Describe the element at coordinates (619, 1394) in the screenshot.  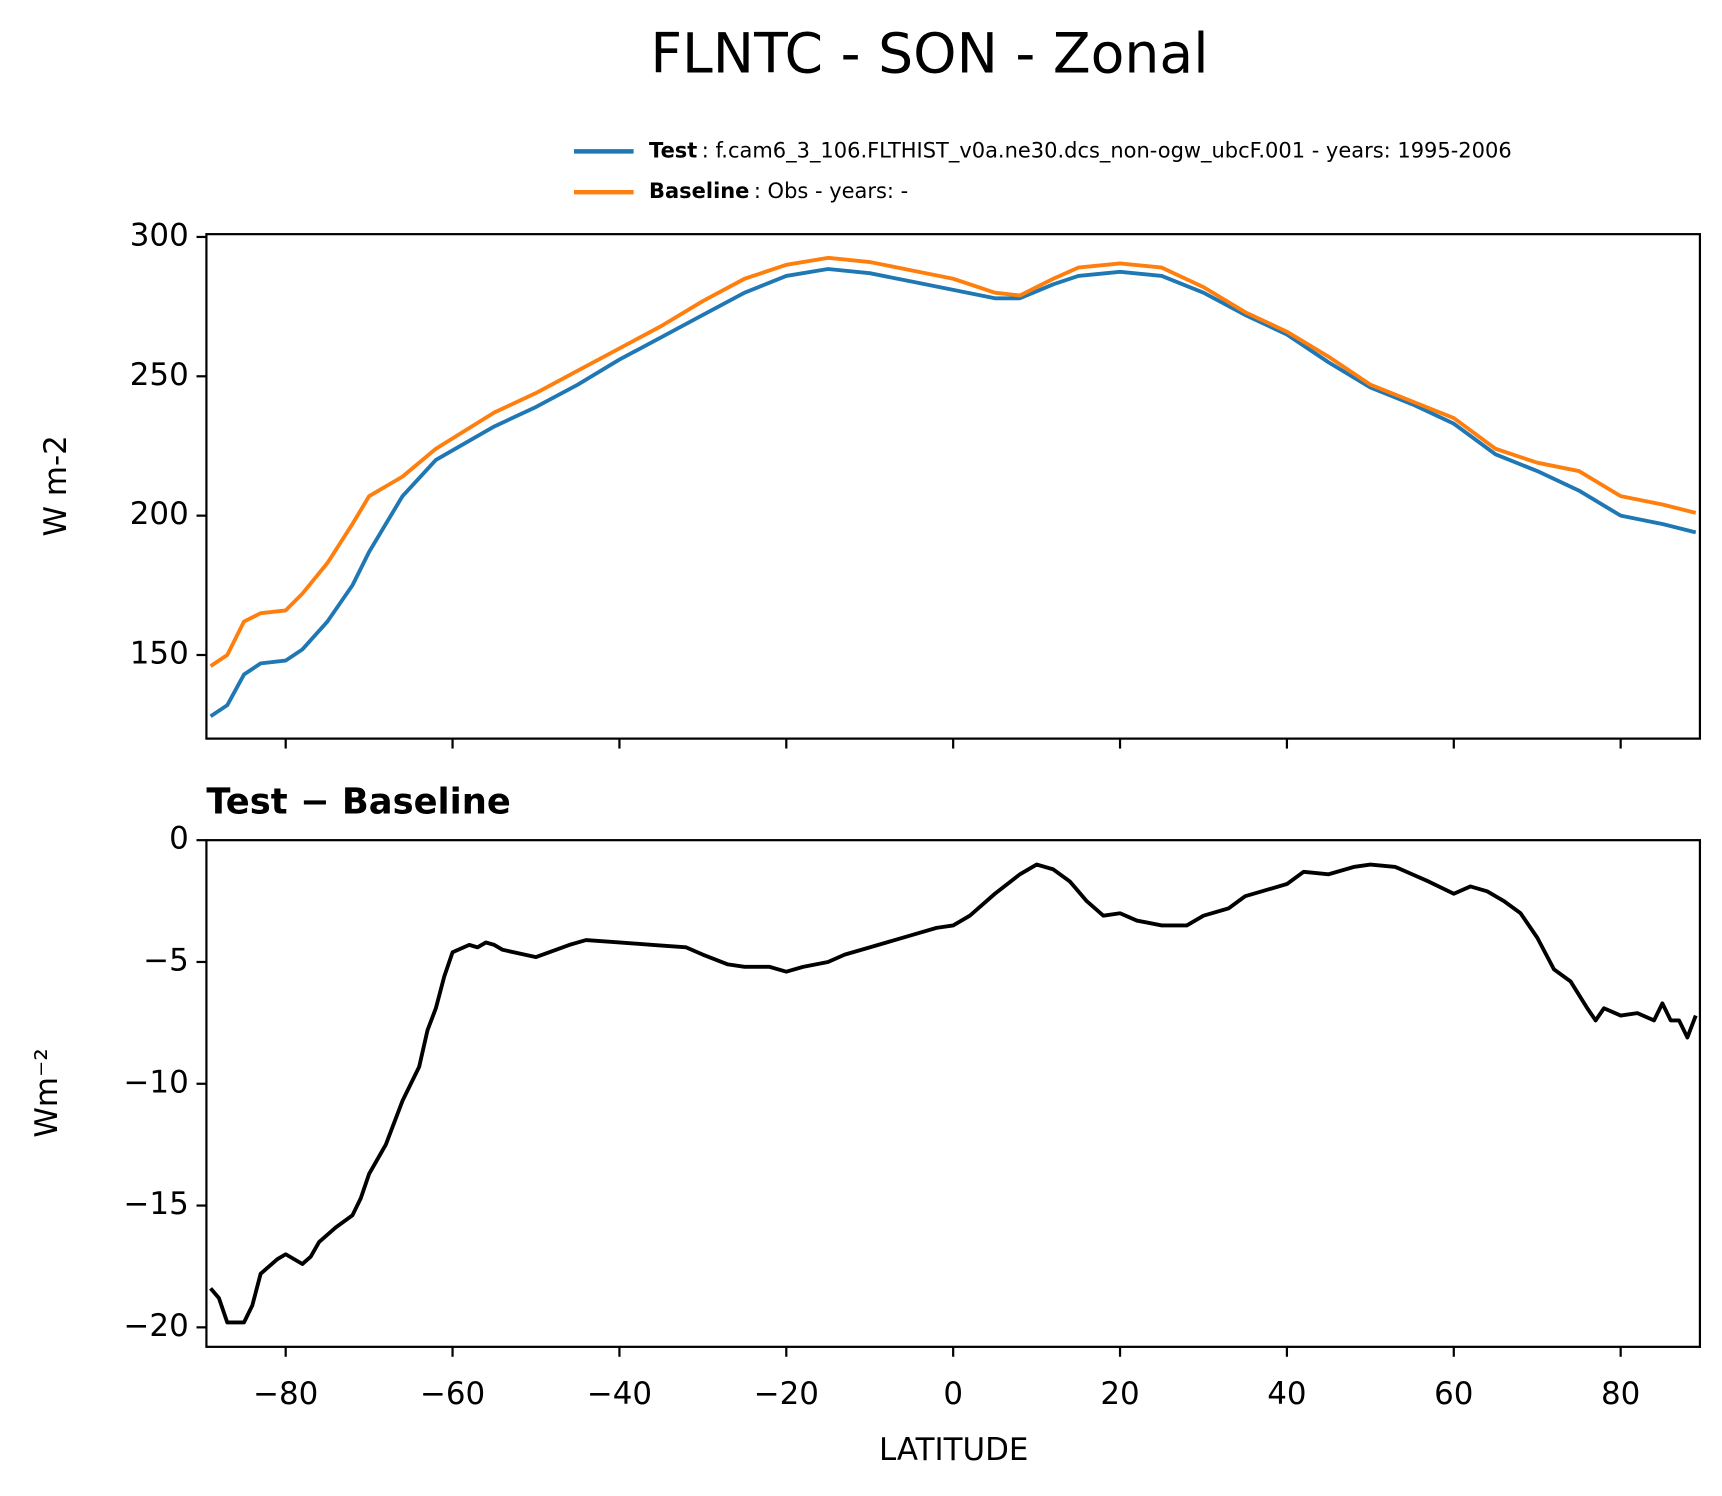
I see `x-tick-label: −40` at that location.